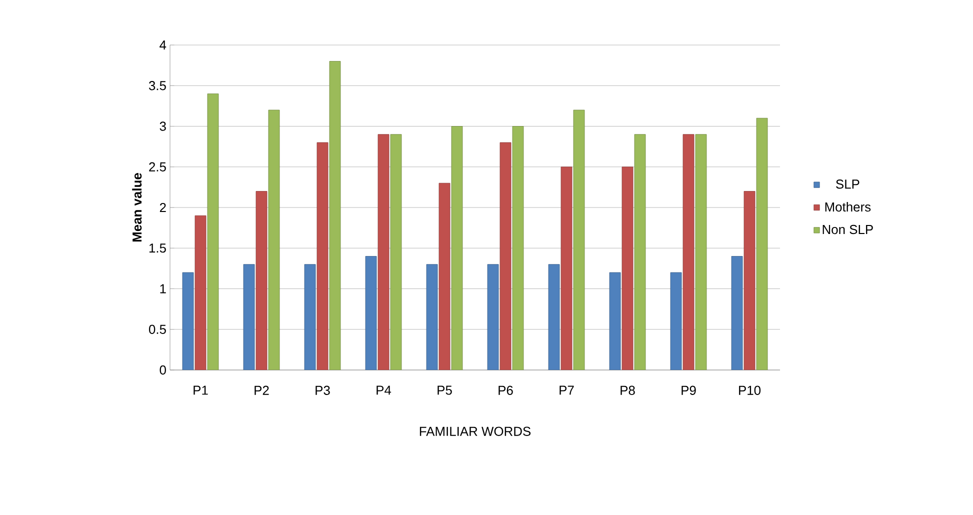  I want to click on y-tick-label: 2, so click(163, 207).